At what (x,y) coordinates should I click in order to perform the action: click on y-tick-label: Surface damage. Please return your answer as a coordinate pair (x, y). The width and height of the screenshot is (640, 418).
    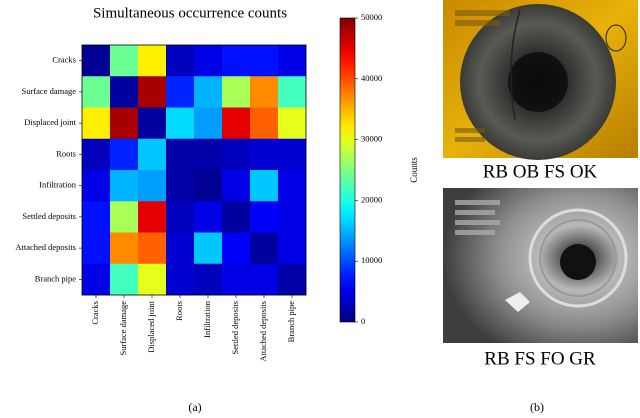
    Looking at the image, I should click on (48, 91).